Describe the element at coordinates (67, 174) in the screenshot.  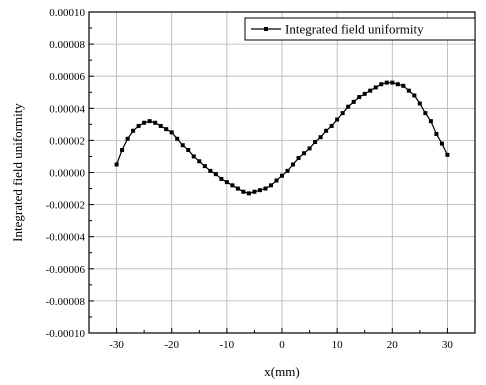
I see `y-tick-label: 0.00000` at that location.